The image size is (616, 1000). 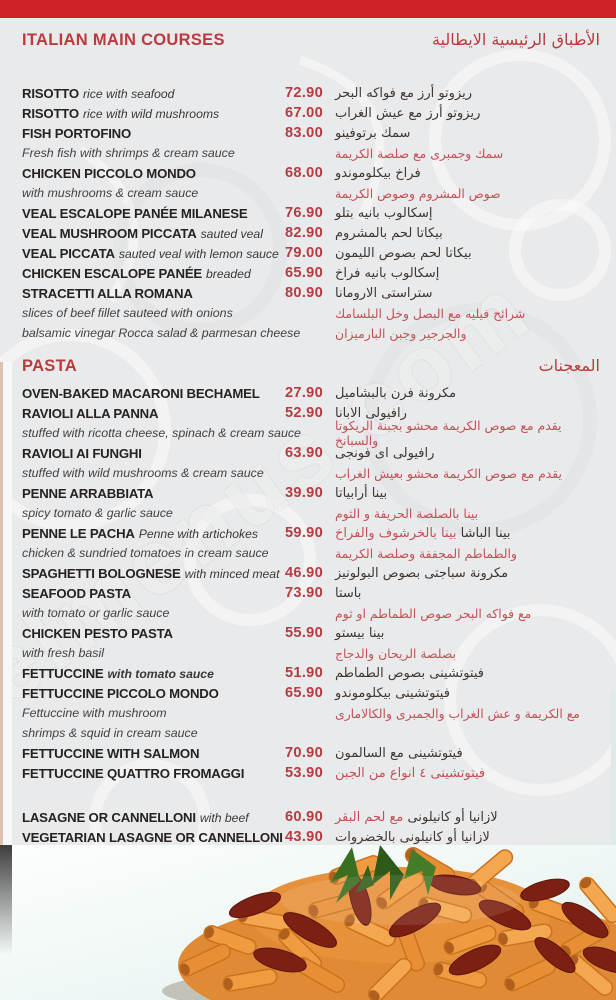 What do you see at coordinates (304, 633) in the screenshot?
I see `menu-item-price: 55.90` at bounding box center [304, 633].